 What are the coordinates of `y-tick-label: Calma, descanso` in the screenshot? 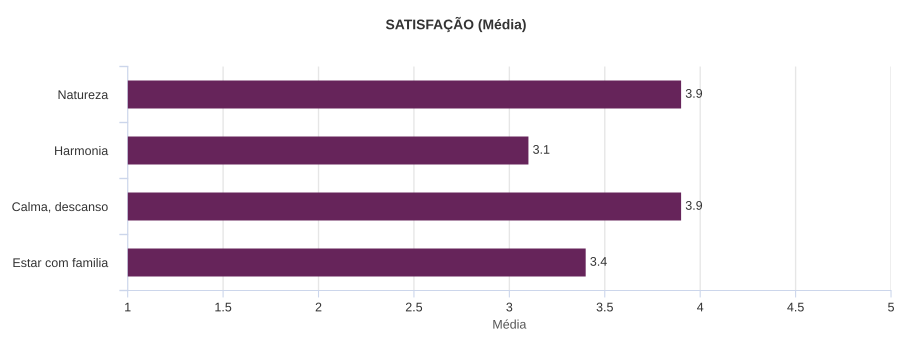 It's located at (60, 207).